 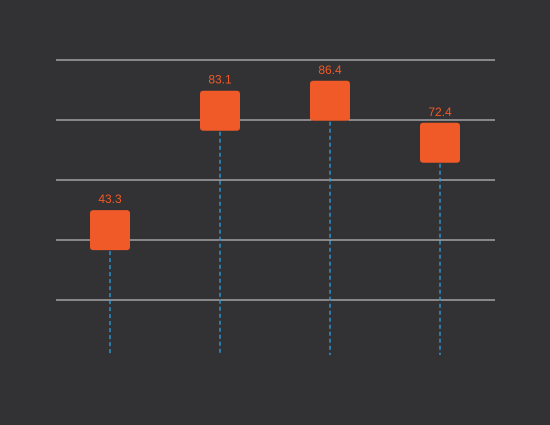 What do you see at coordinates (330, 70) in the screenshot?
I see `data-label: 86.4` at bounding box center [330, 70].